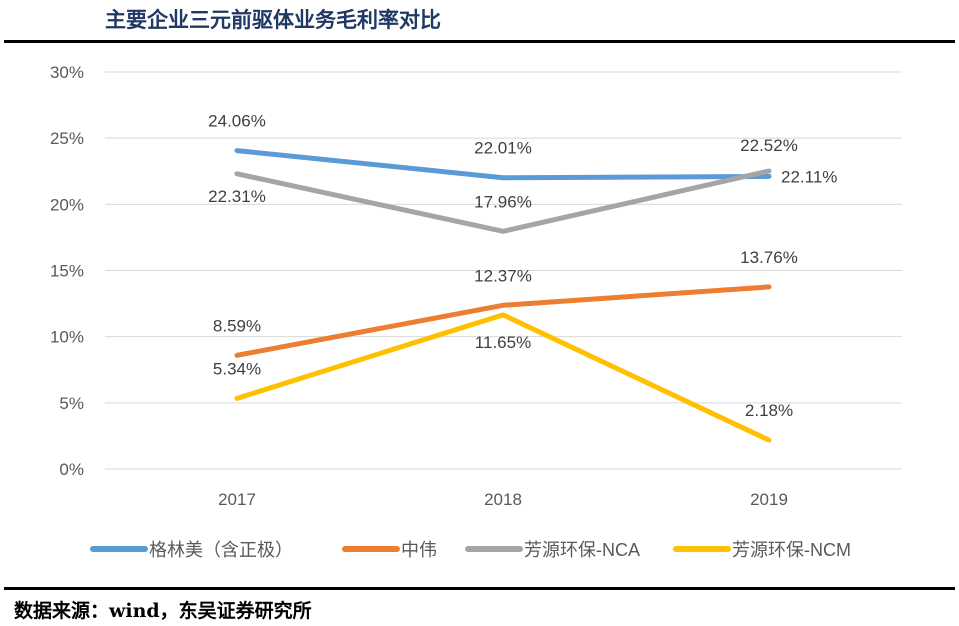 This screenshot has width=959, height=626. Describe the element at coordinates (67, 138) in the screenshot. I see `y-tick-label: 25%` at that location.